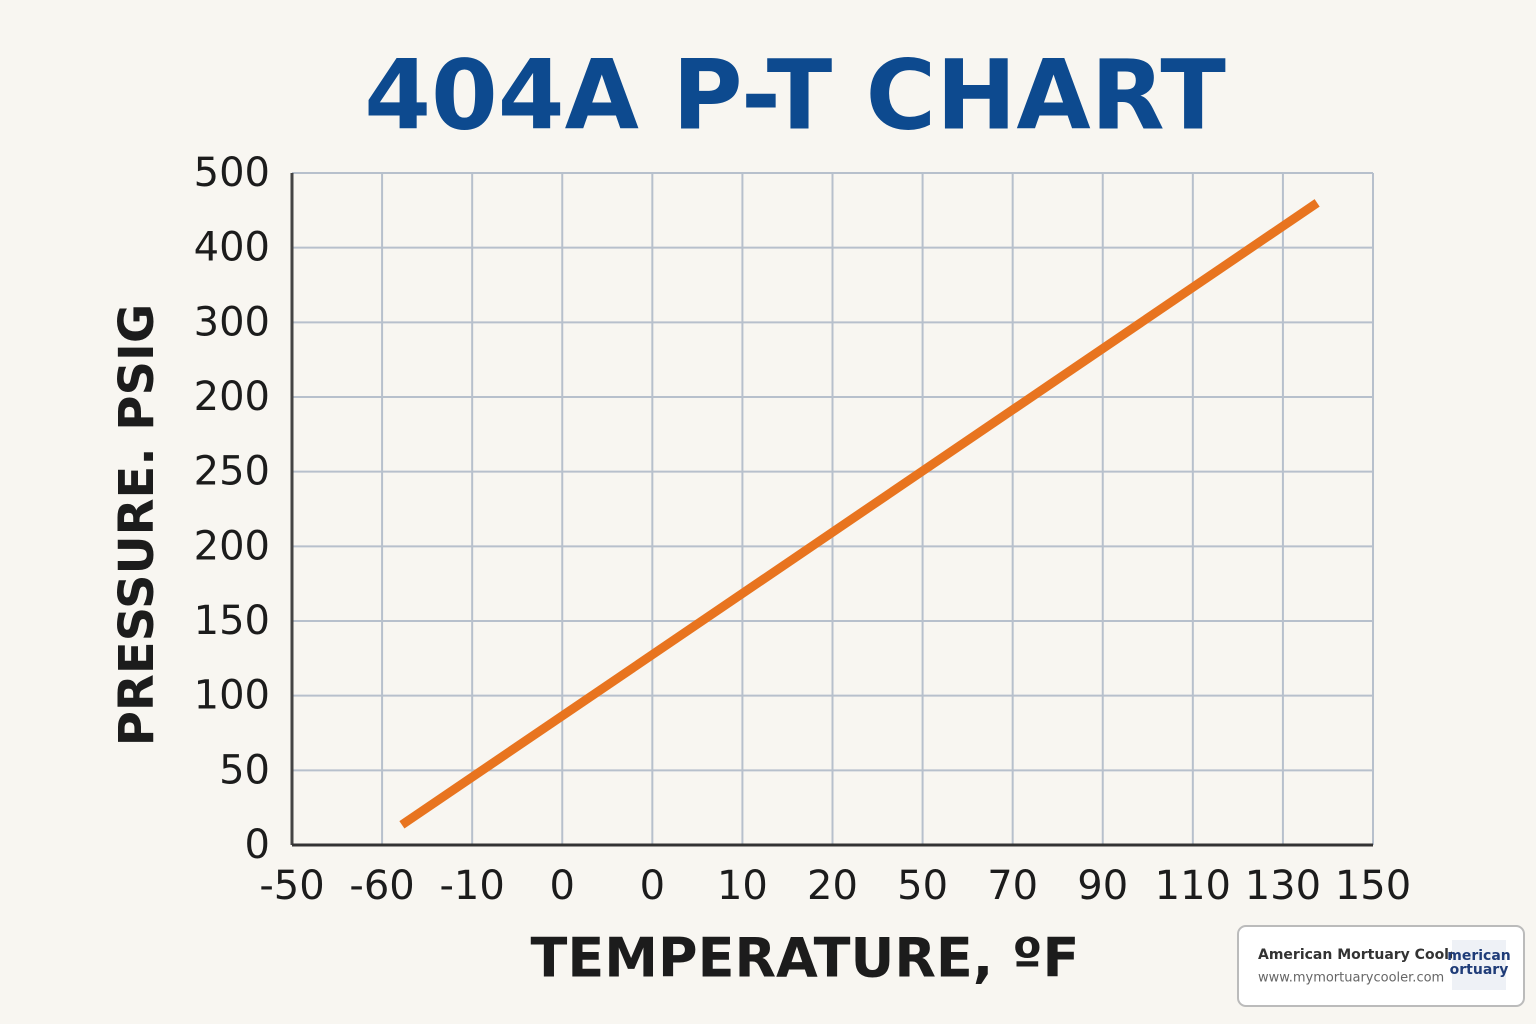 Image resolution: width=1536 pixels, height=1024 pixels. Describe the element at coordinates (291, 886) in the screenshot. I see `x-tick-label: -50` at that location.